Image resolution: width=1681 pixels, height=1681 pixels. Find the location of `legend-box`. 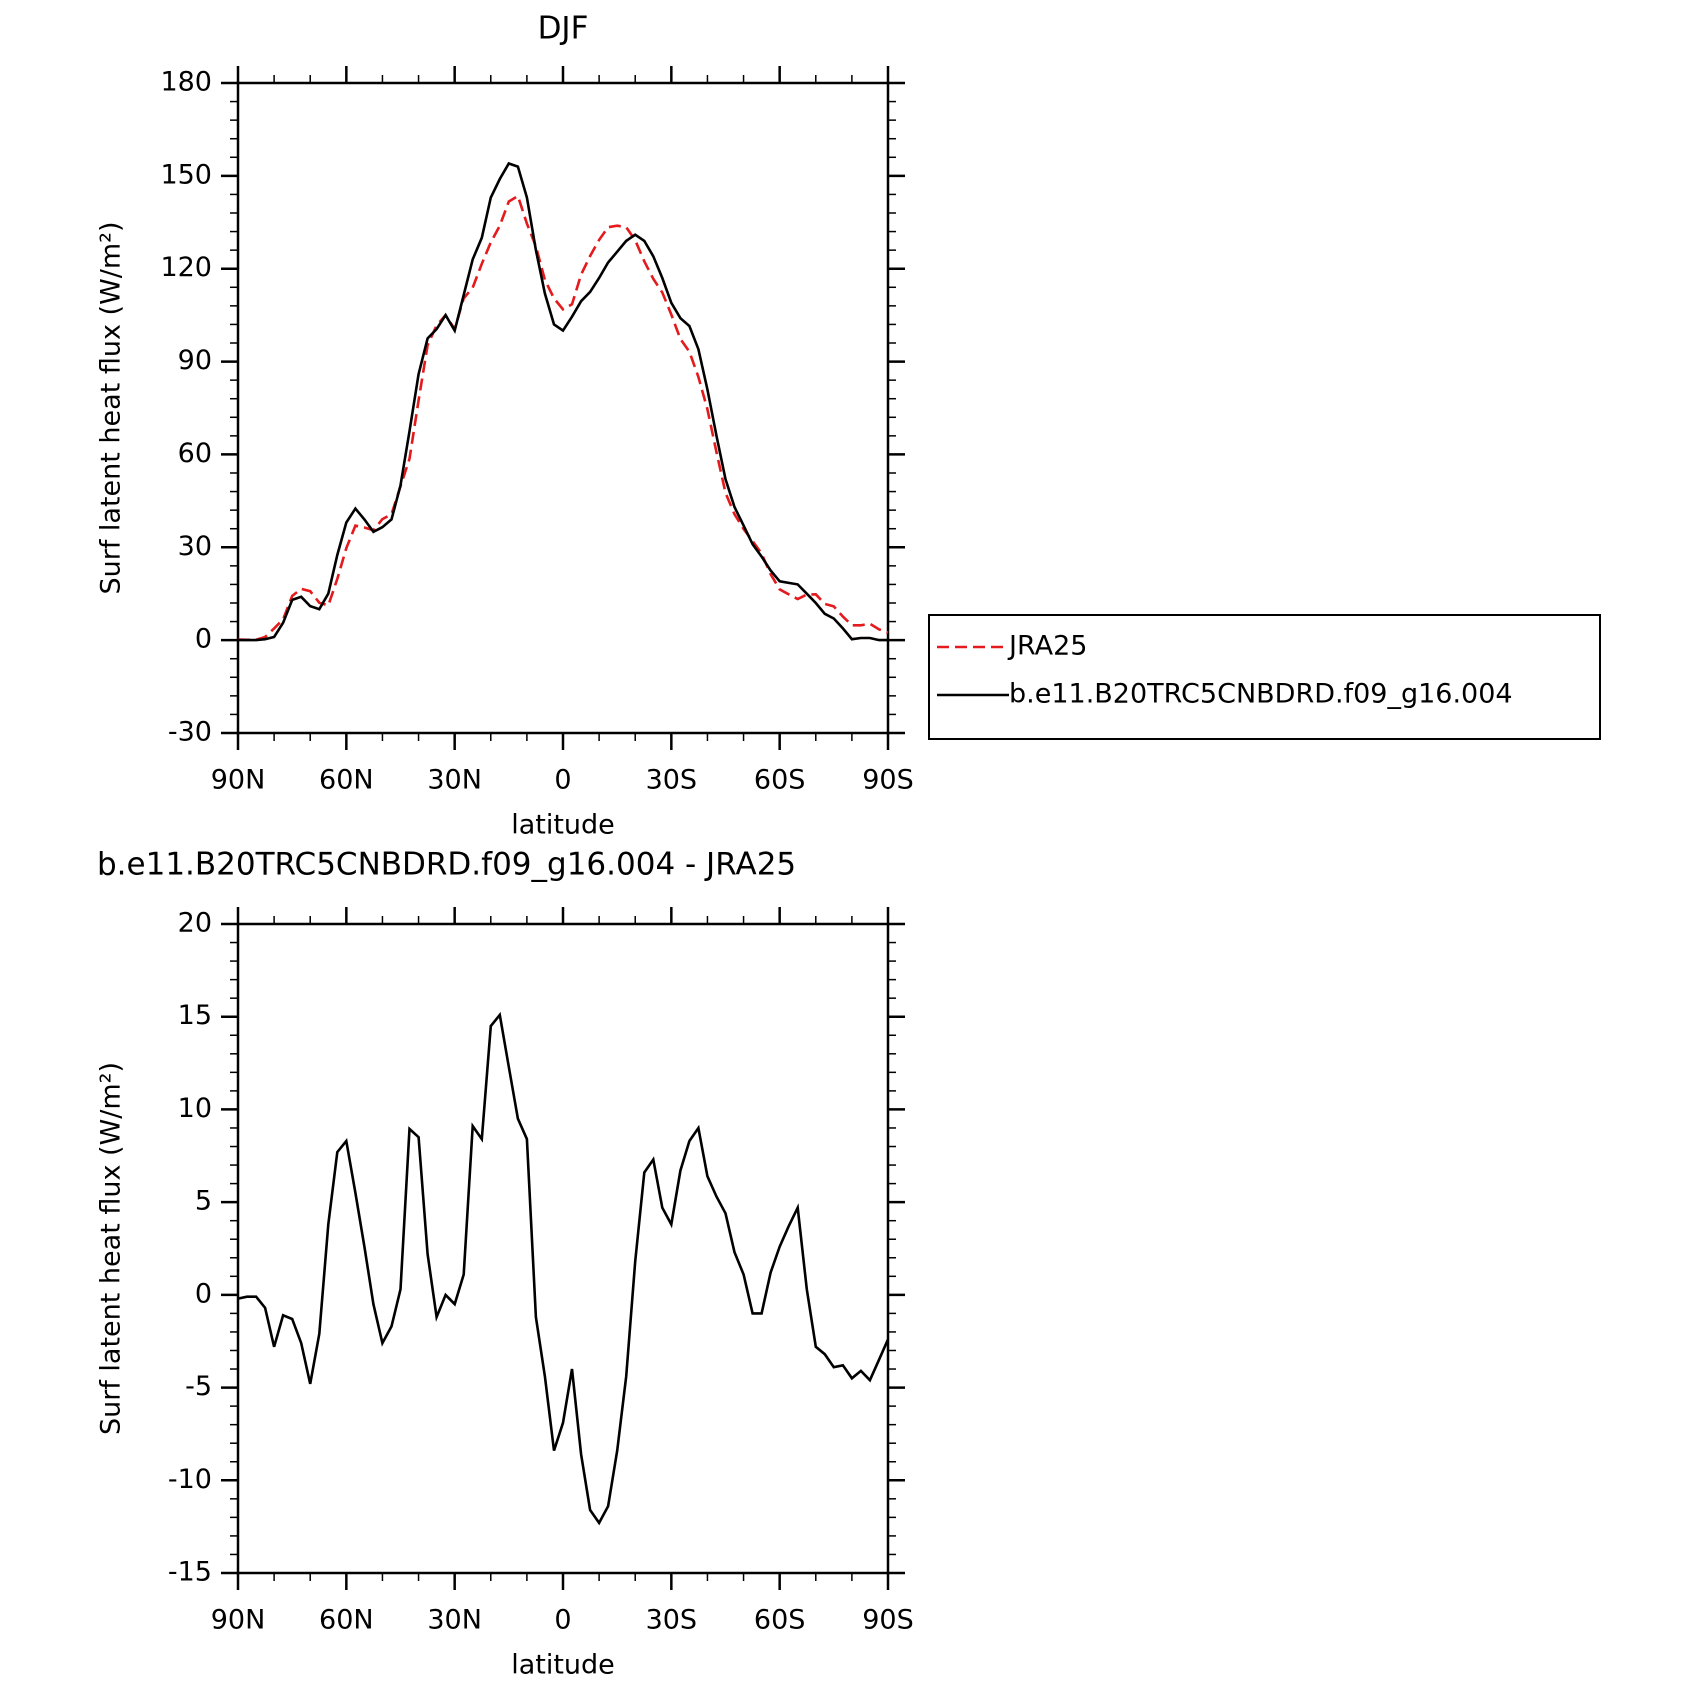

legend-box is located at coordinates (1264, 677).